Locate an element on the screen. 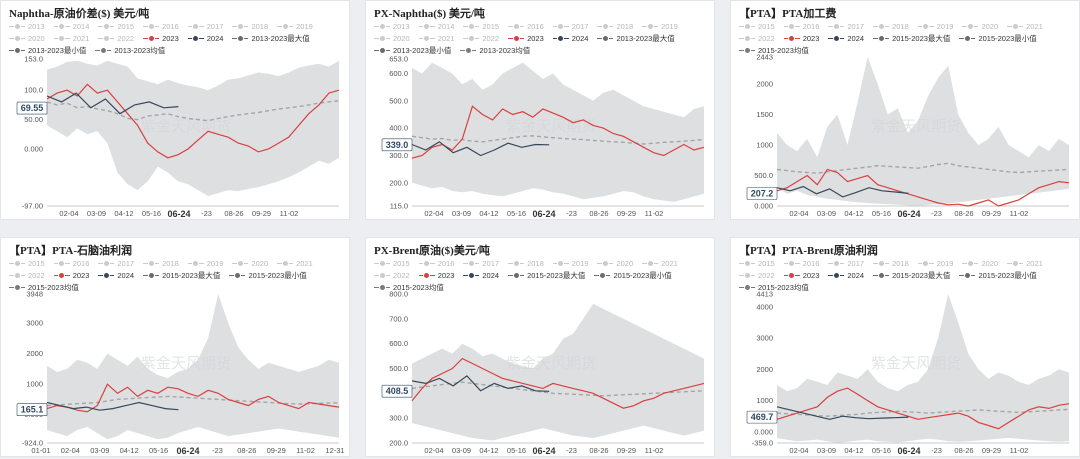 The image size is (1080, 459). x-tick-label: 11-02 is located at coordinates (1019, 213).